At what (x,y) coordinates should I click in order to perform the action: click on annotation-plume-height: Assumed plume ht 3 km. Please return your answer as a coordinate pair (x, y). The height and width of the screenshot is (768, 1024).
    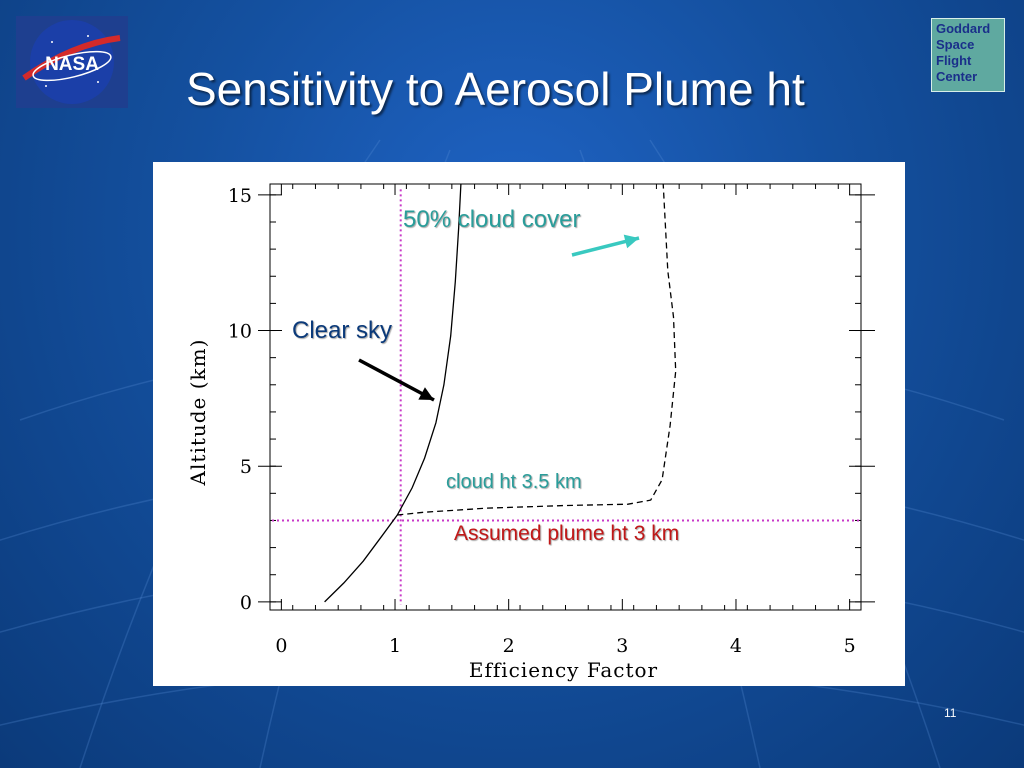
    Looking at the image, I should click on (567, 533).